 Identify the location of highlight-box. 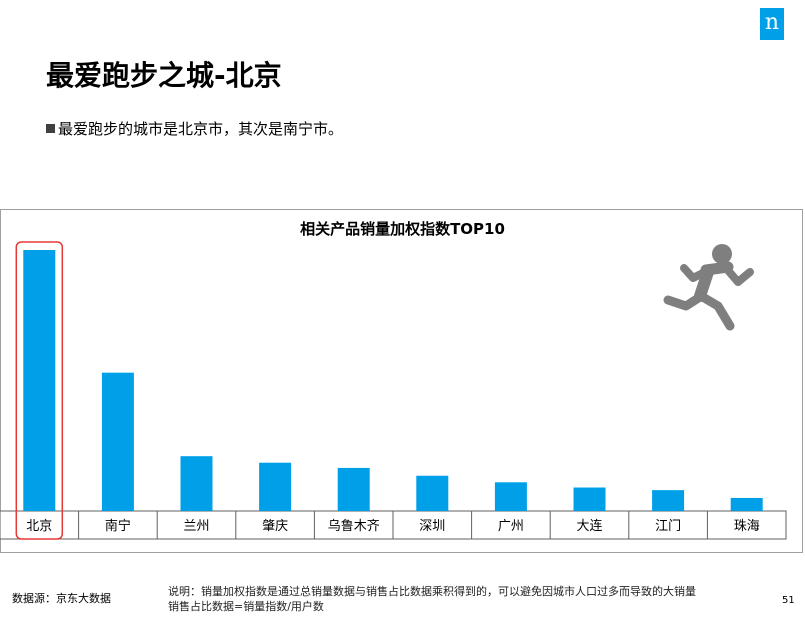
(39, 390).